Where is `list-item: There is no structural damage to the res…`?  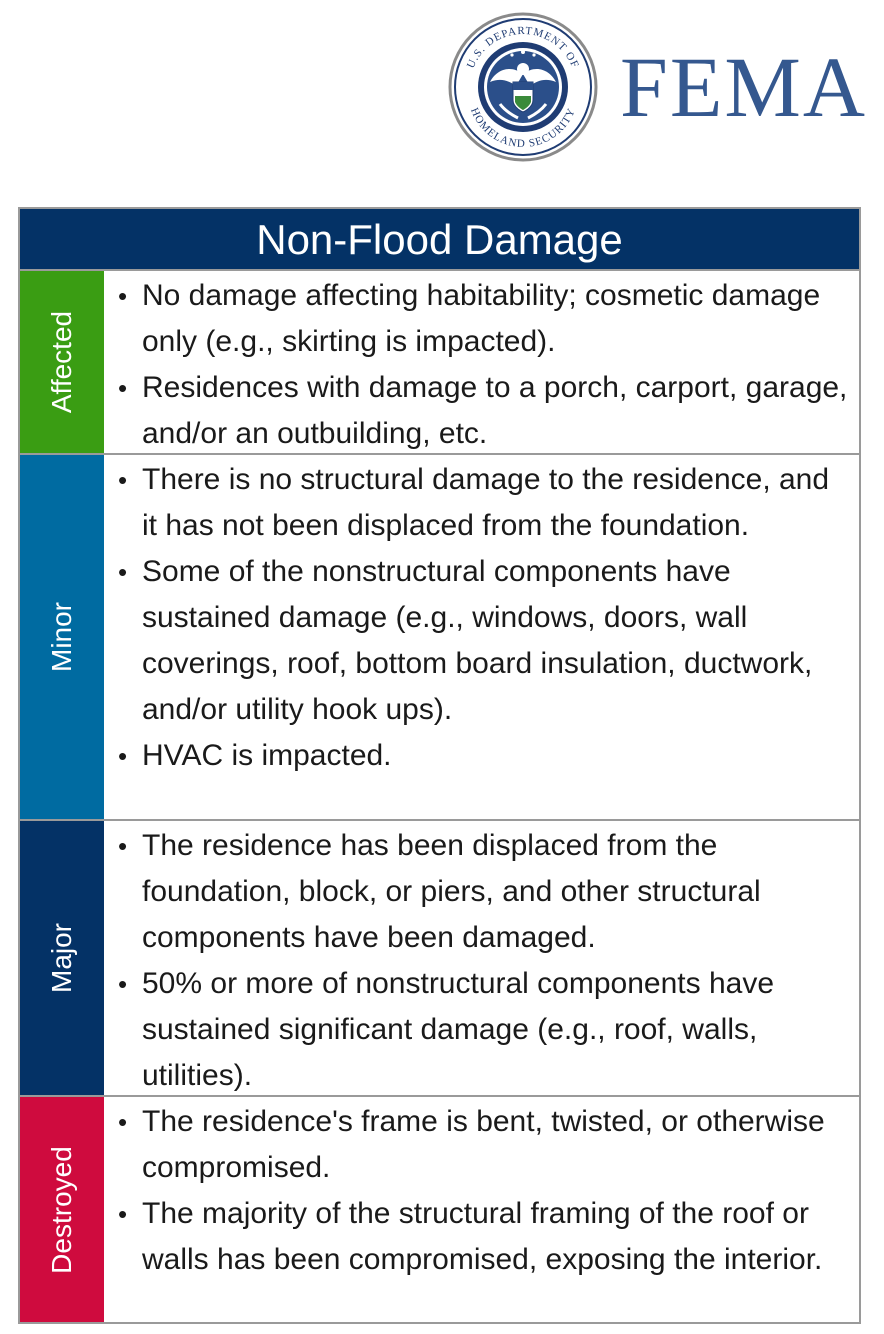 list-item: There is no structural damage to the res… is located at coordinates (482, 503).